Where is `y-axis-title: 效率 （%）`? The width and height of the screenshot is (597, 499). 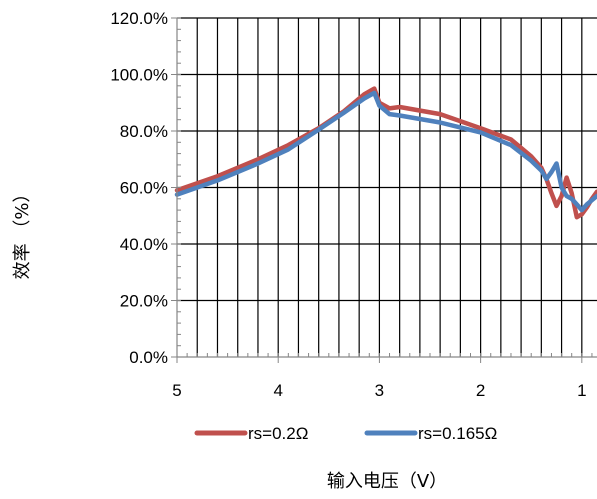
y-axis-title: 效率 （%） is located at coordinates (22, 232).